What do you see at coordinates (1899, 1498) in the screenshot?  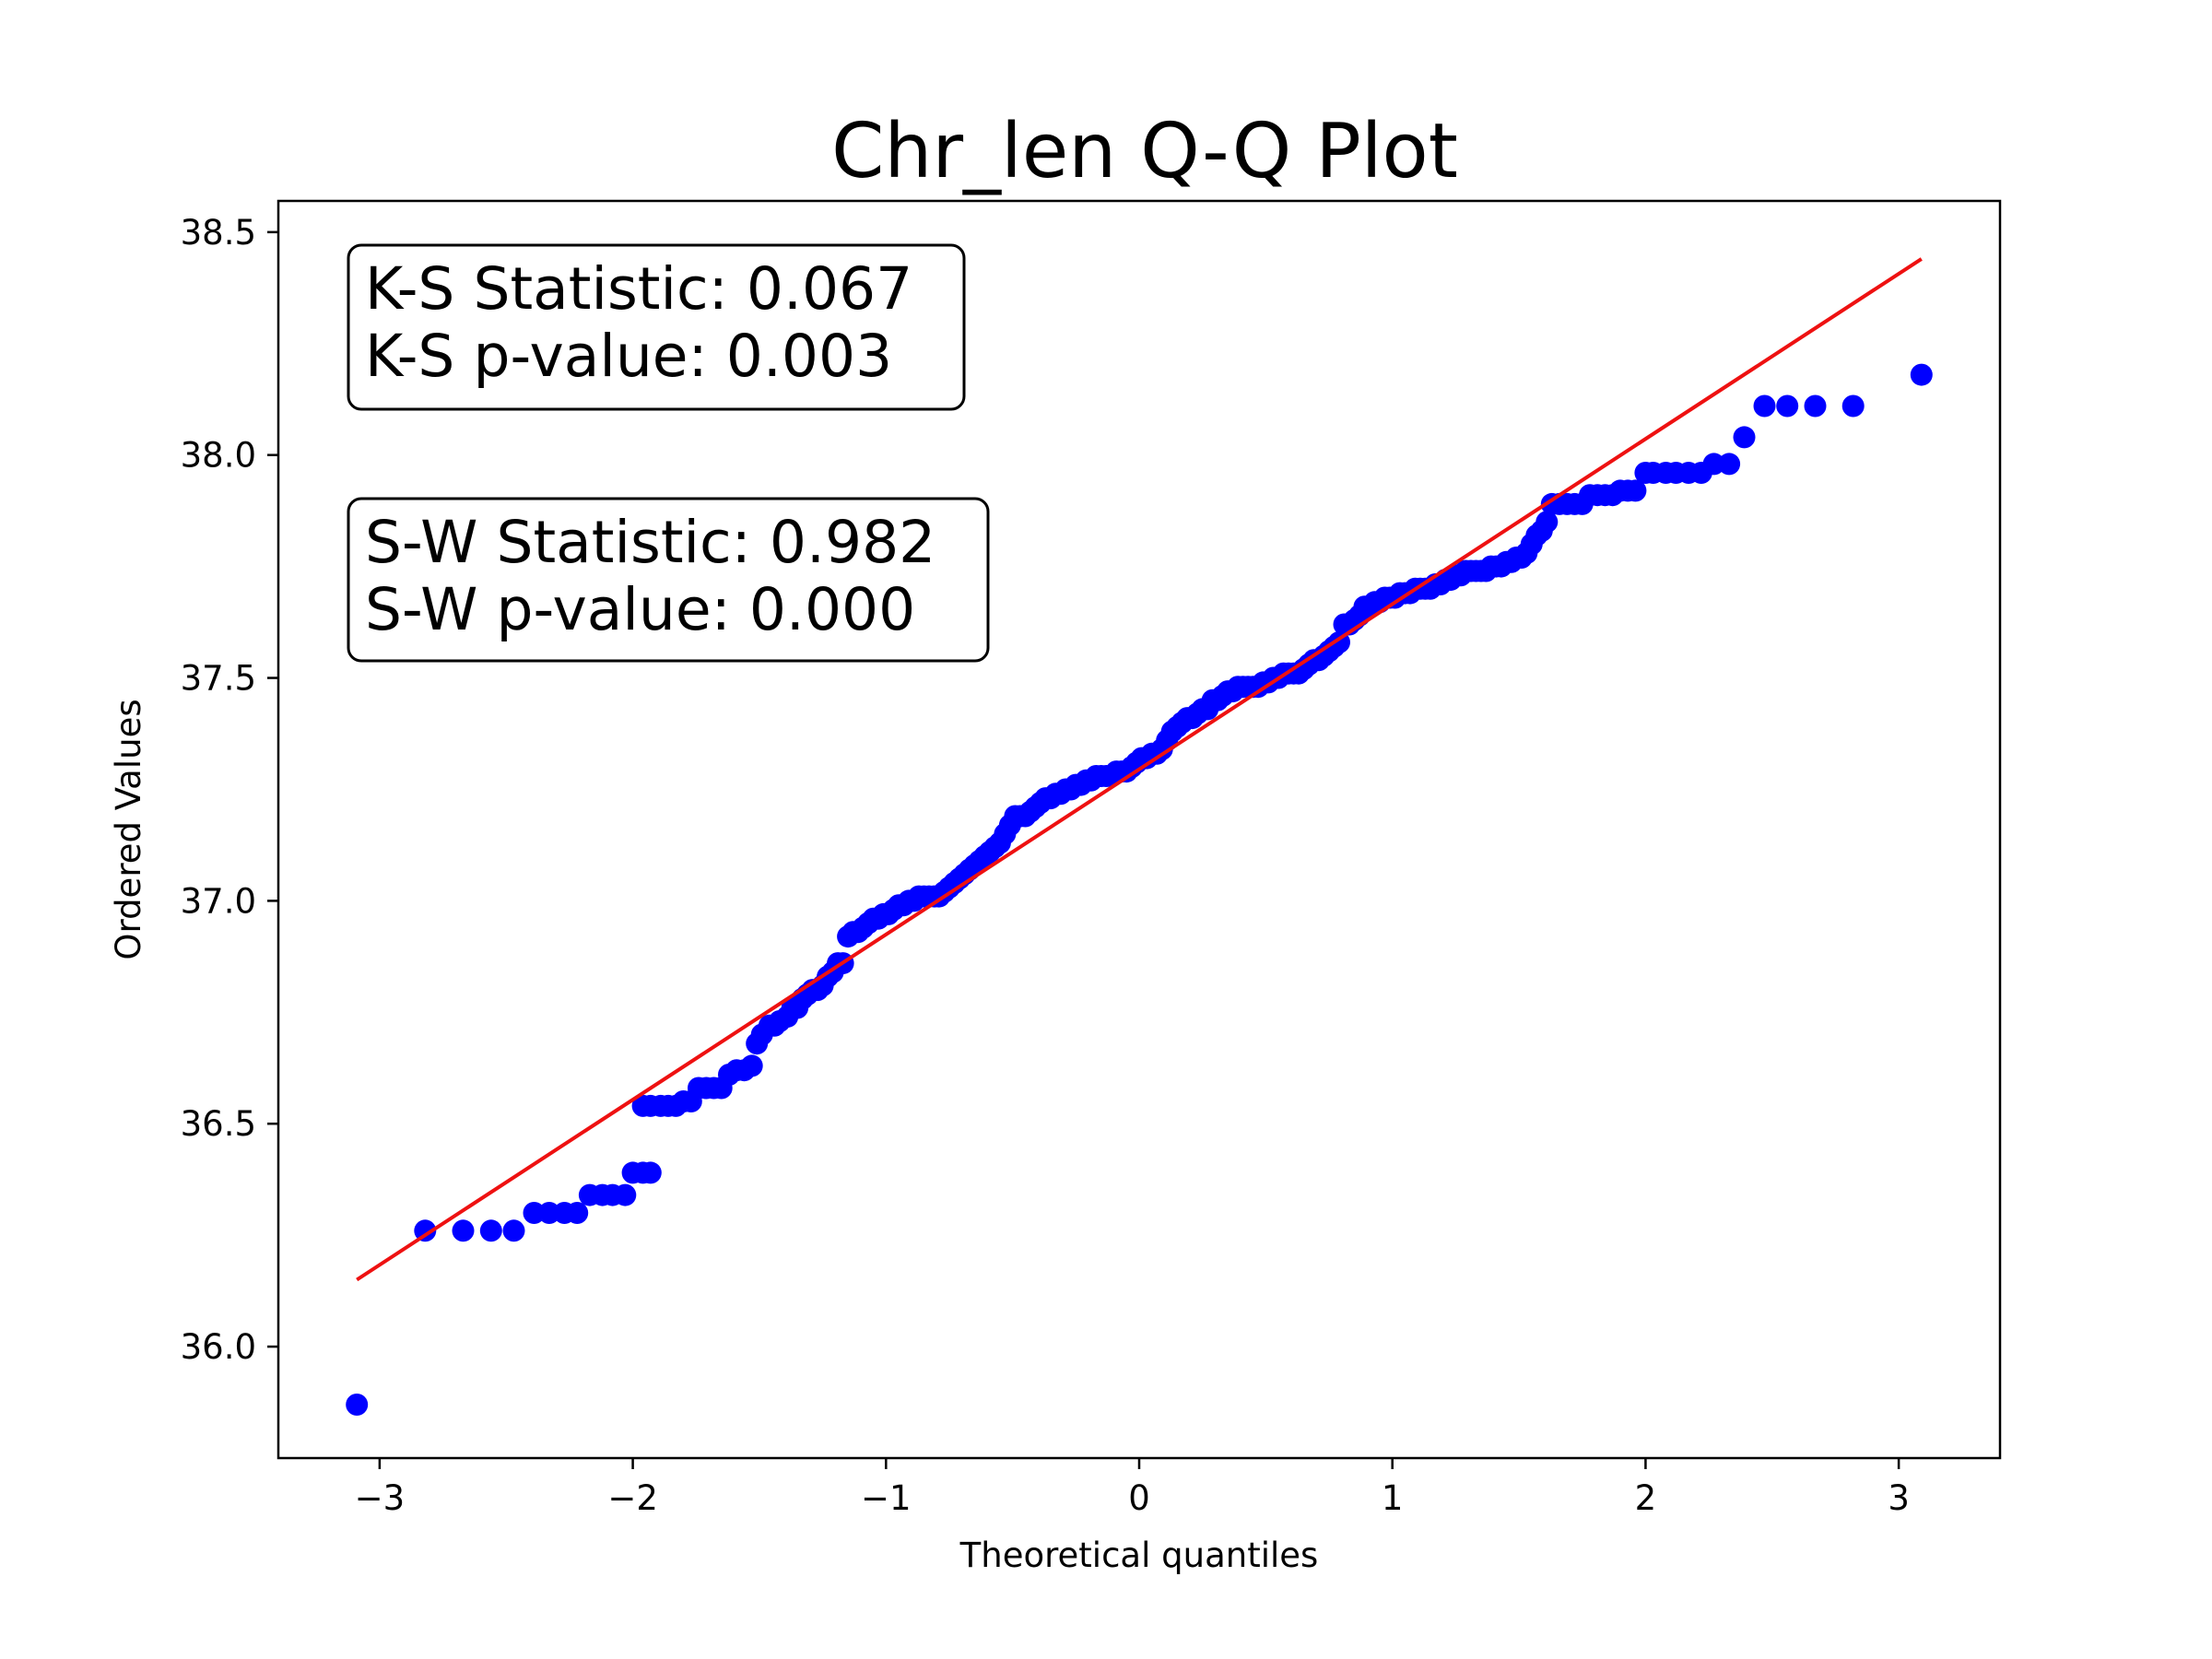 I see `x-tick-label: 3` at bounding box center [1899, 1498].